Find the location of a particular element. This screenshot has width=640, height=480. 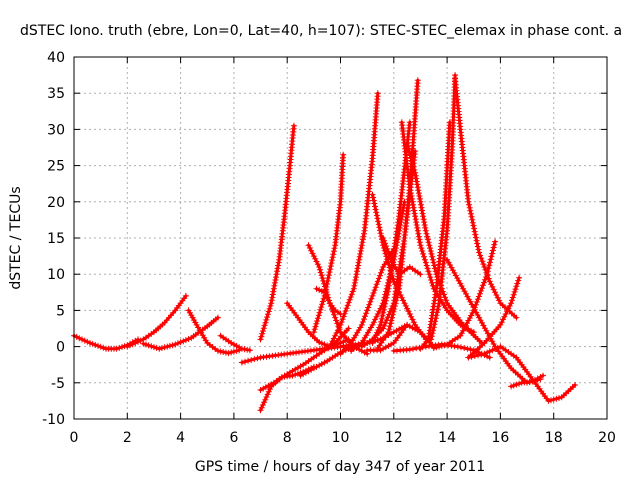

x-tick-label: 14 is located at coordinates (447, 438).